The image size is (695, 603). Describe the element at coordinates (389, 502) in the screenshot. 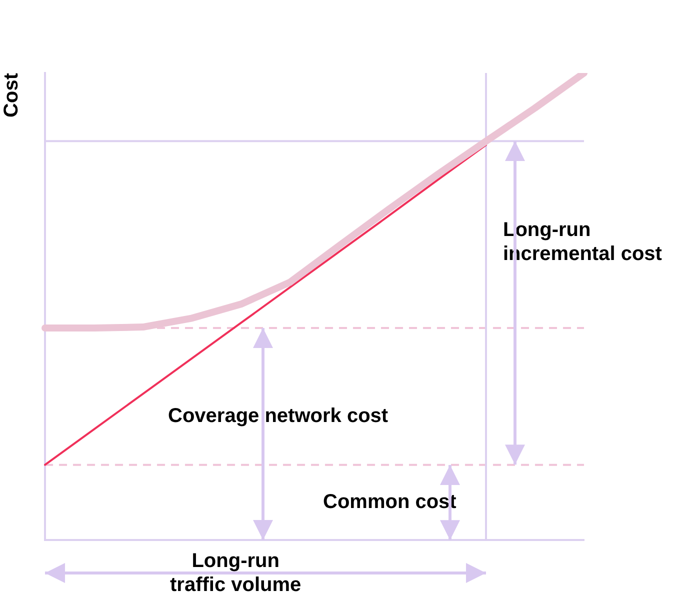

I see `annotation: Common cost` at that location.